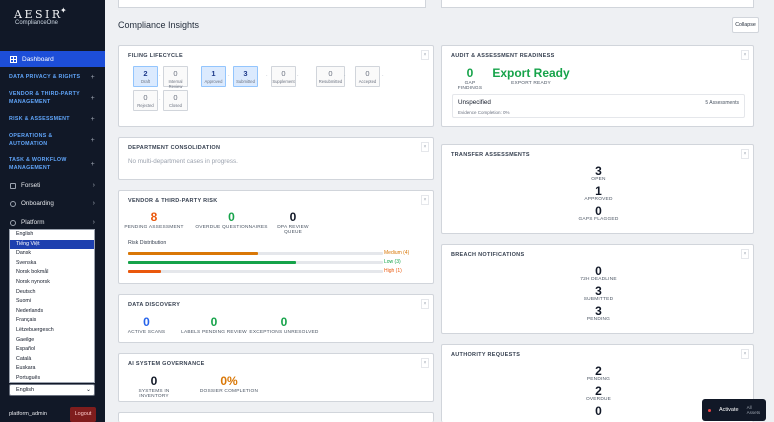 The image size is (774, 422). I want to click on language-option: Dansk, so click(24, 253).